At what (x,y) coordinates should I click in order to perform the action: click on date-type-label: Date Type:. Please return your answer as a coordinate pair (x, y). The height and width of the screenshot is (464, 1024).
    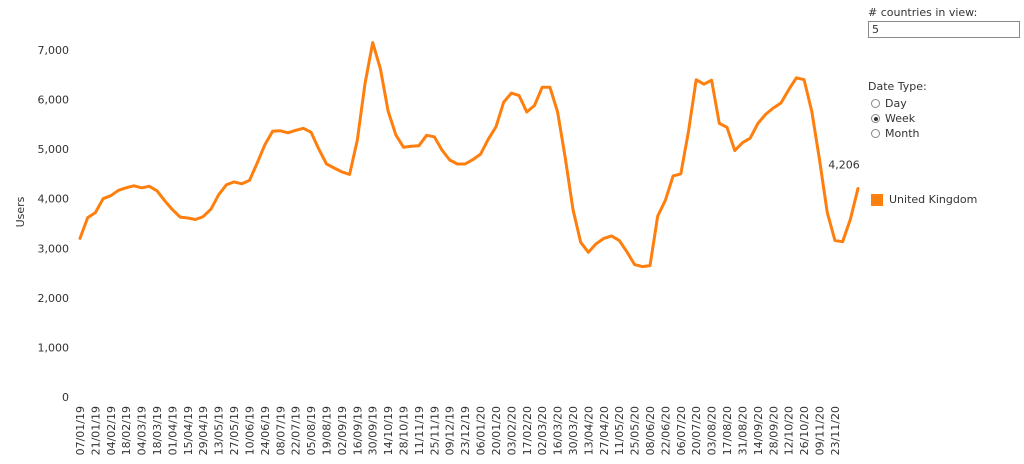
    Looking at the image, I should click on (897, 86).